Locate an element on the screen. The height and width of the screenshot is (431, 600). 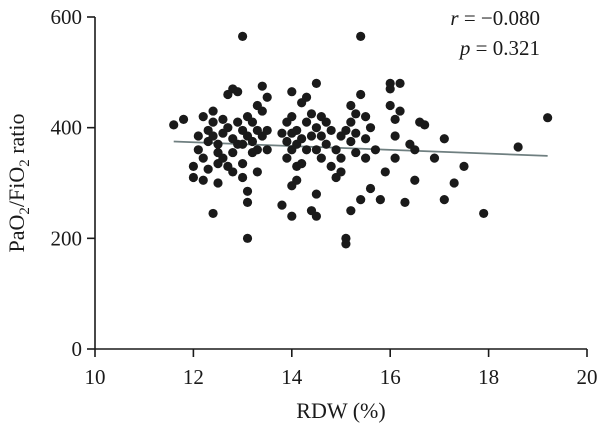
x-tick-label: 16 is located at coordinates (390, 377).